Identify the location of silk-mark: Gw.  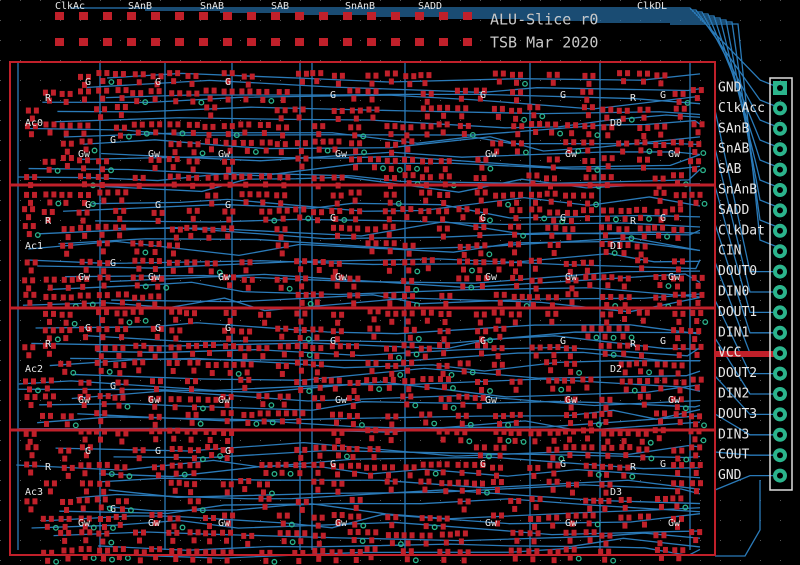
(491, 400).